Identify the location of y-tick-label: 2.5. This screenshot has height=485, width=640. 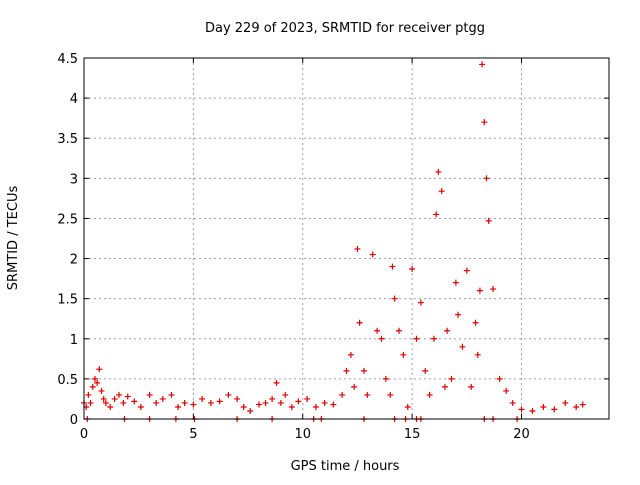
(67, 219).